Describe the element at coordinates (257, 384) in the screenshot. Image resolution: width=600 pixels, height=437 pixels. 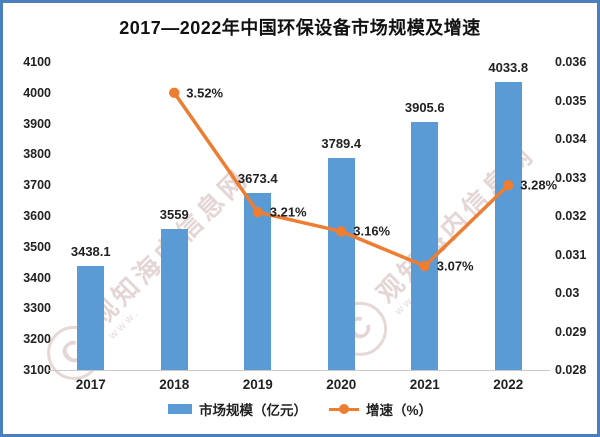
I see `x-axis-tick-label: 2019` at that location.